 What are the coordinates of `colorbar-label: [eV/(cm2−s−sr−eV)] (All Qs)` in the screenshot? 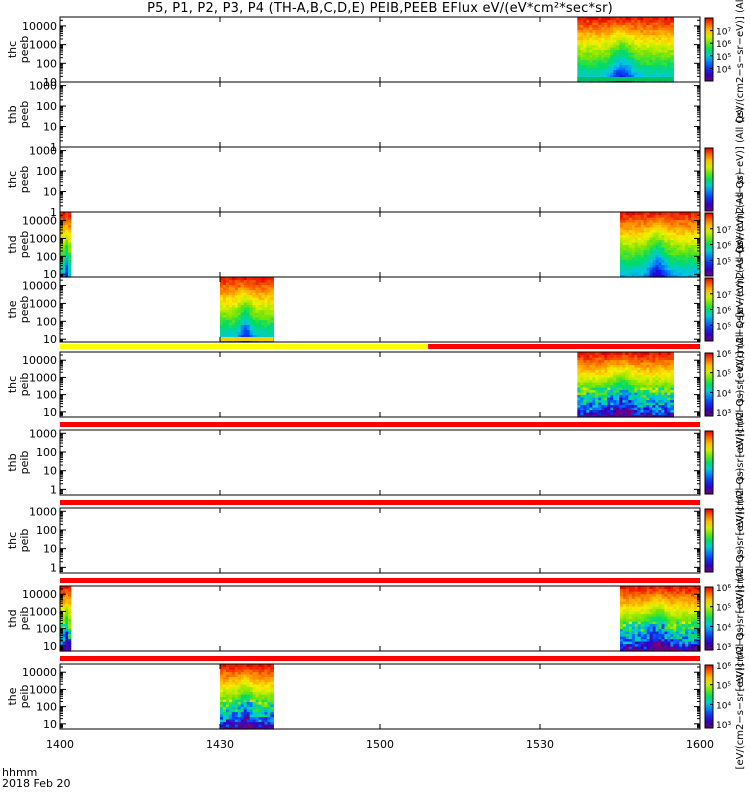 It's located at (740, 61).